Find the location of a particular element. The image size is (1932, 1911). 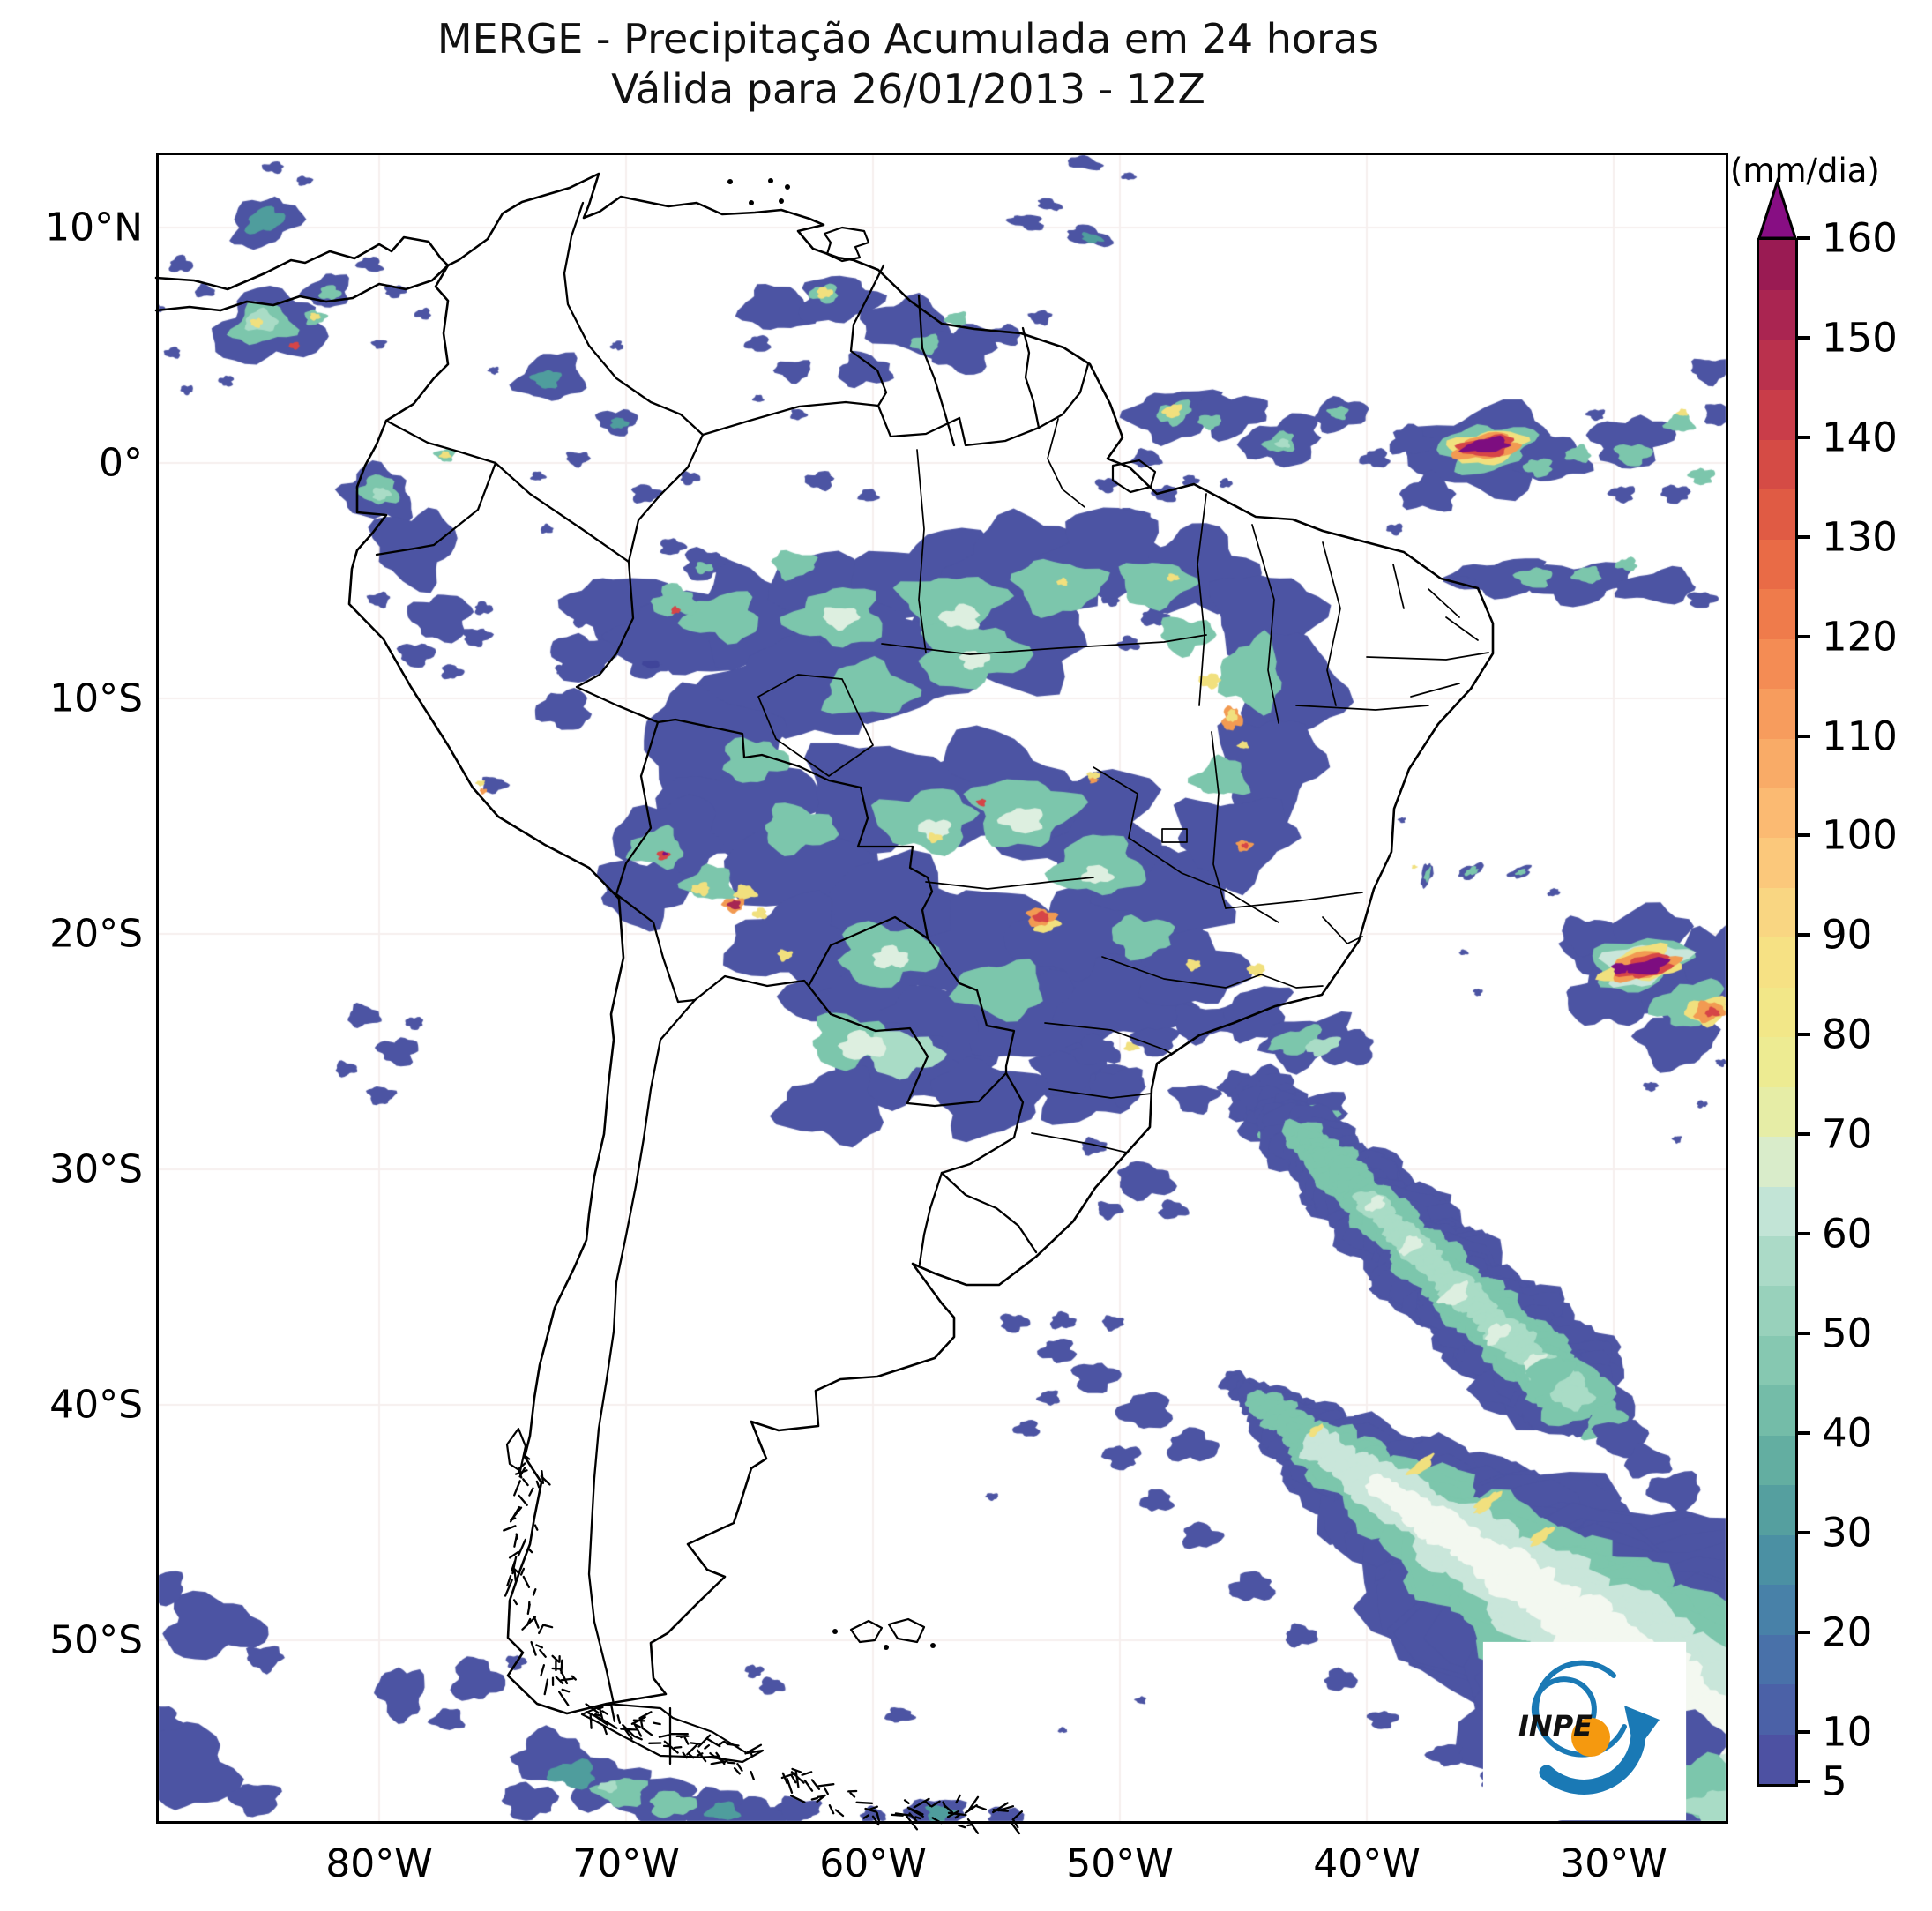

lon-tick-label: 40°W is located at coordinates (1367, 1864).